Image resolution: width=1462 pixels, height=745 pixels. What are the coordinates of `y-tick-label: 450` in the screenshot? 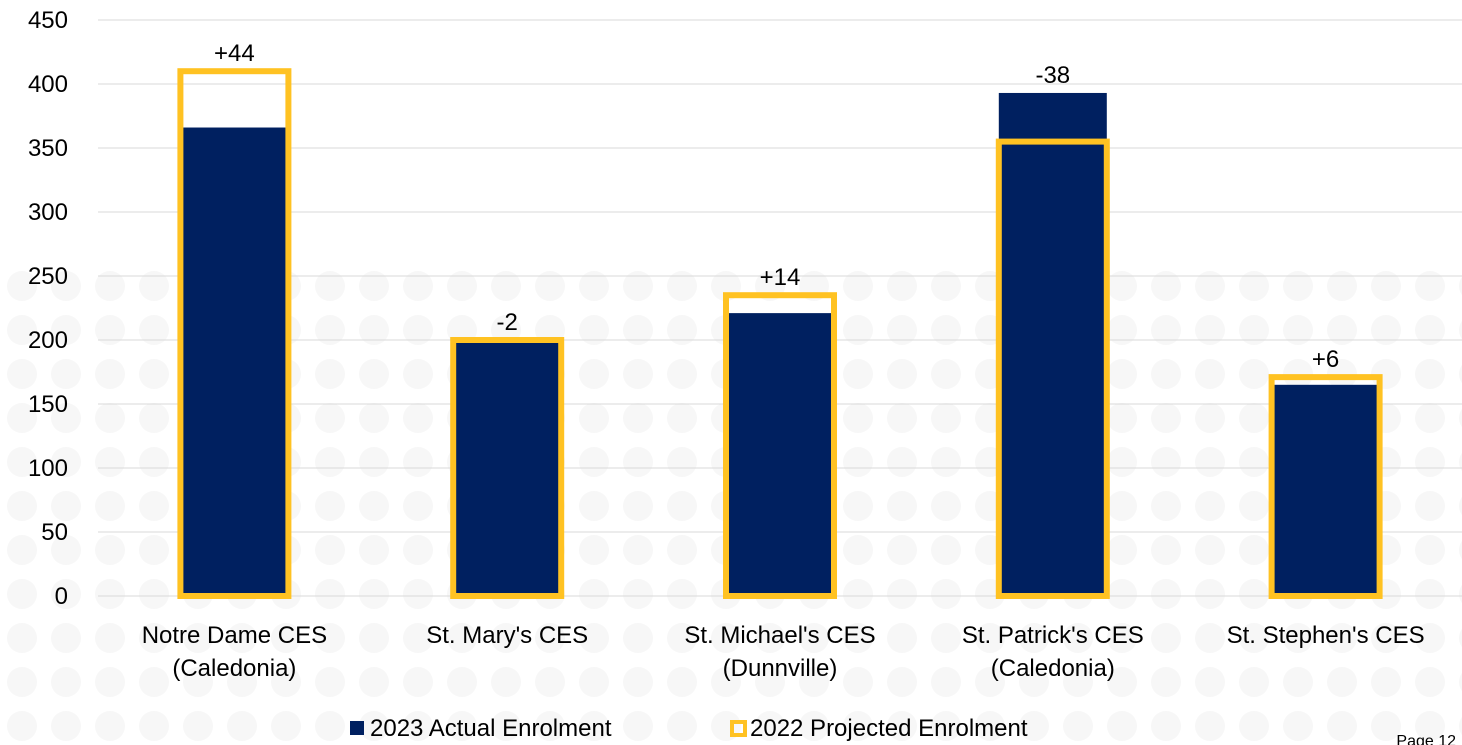 It's located at (48, 20).